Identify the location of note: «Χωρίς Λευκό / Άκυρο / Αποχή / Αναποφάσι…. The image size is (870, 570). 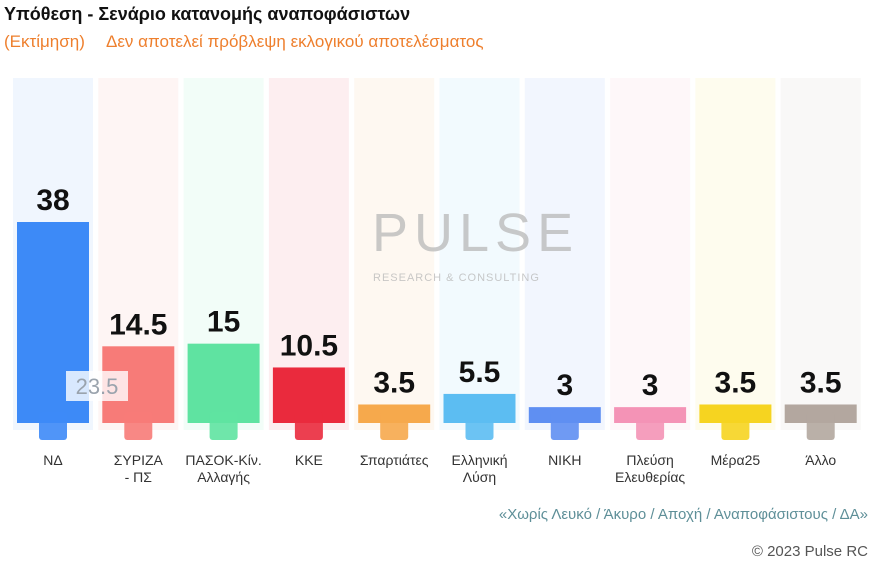
(683, 514).